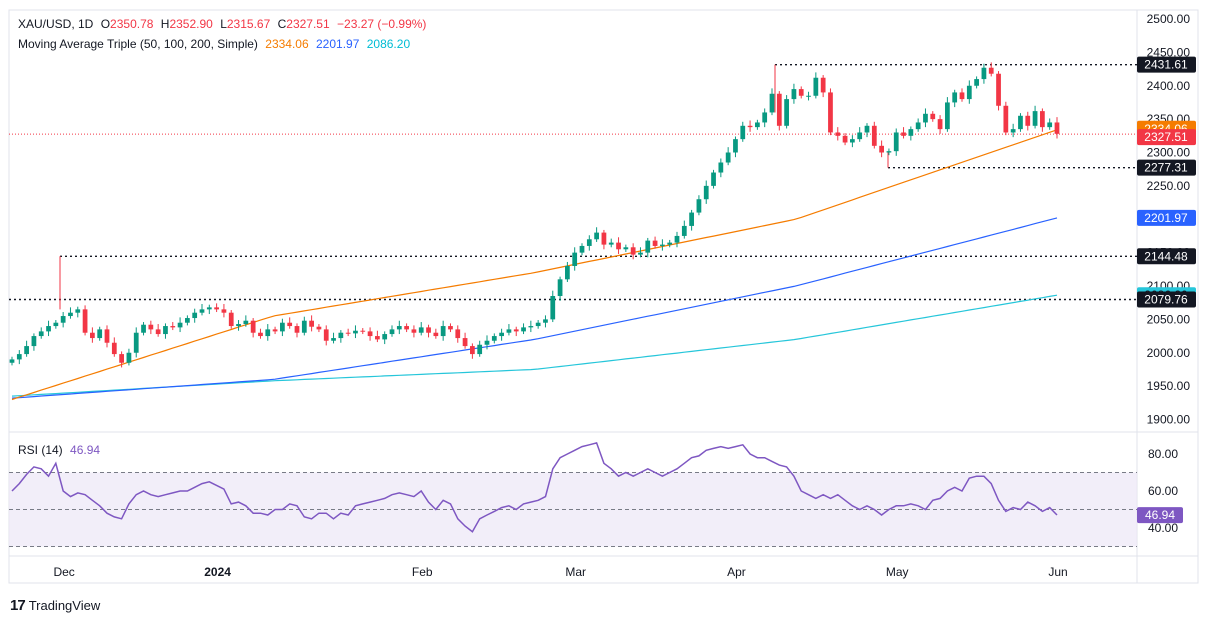 This screenshot has width=1209, height=623. What do you see at coordinates (1166, 137) in the screenshot?
I see `price-badge-label: 2327.51` at bounding box center [1166, 137].